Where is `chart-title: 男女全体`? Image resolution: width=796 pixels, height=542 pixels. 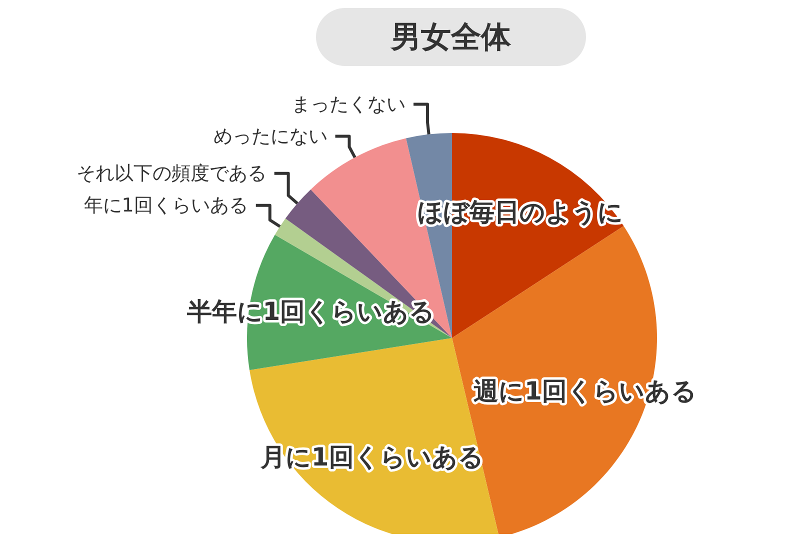 chart-title: 男女全体 is located at coordinates (451, 37).